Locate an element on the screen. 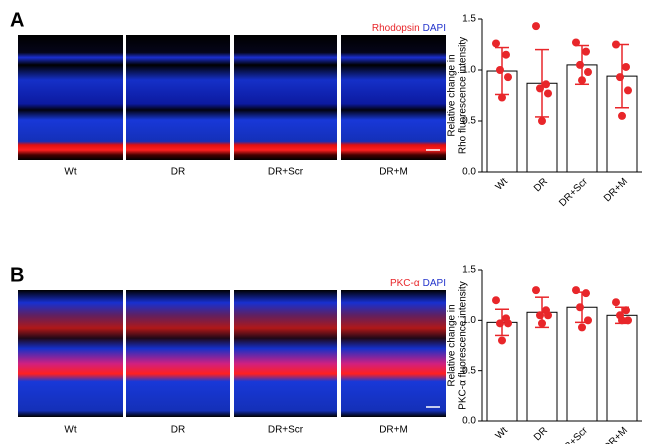 Image resolution: width=647 pixels, height=444 pixels. y-axis-label: PKC-α fluorescence intensity is located at coordinates (463, 345).